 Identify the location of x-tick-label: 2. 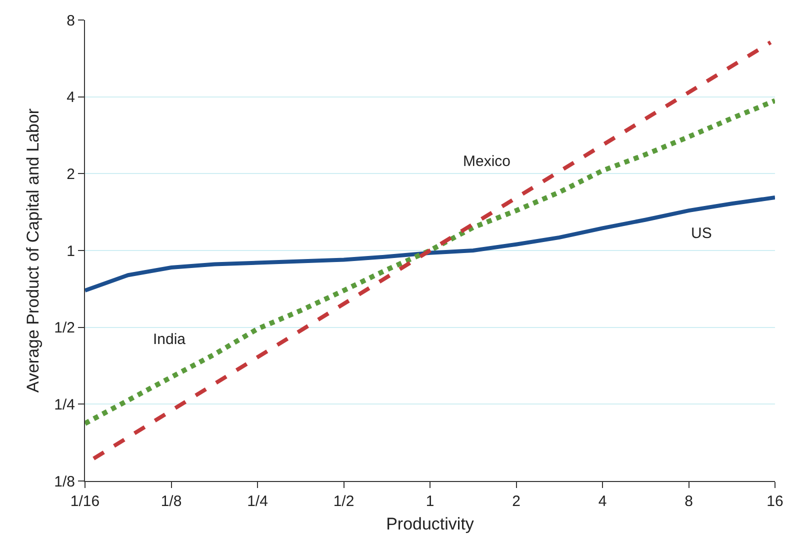
(516, 501).